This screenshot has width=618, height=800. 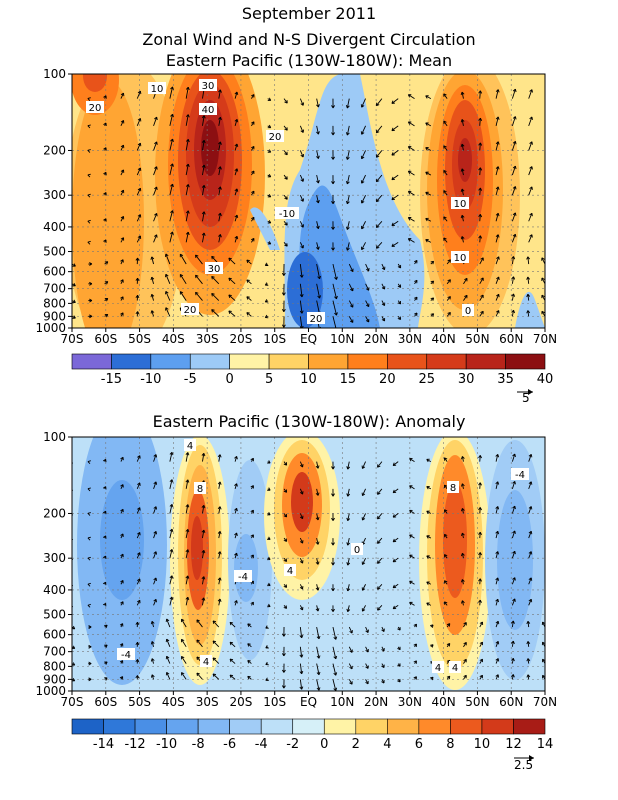 What do you see at coordinates (526, 398) in the screenshot?
I see `mean-vector-reference-label: 5` at bounding box center [526, 398].